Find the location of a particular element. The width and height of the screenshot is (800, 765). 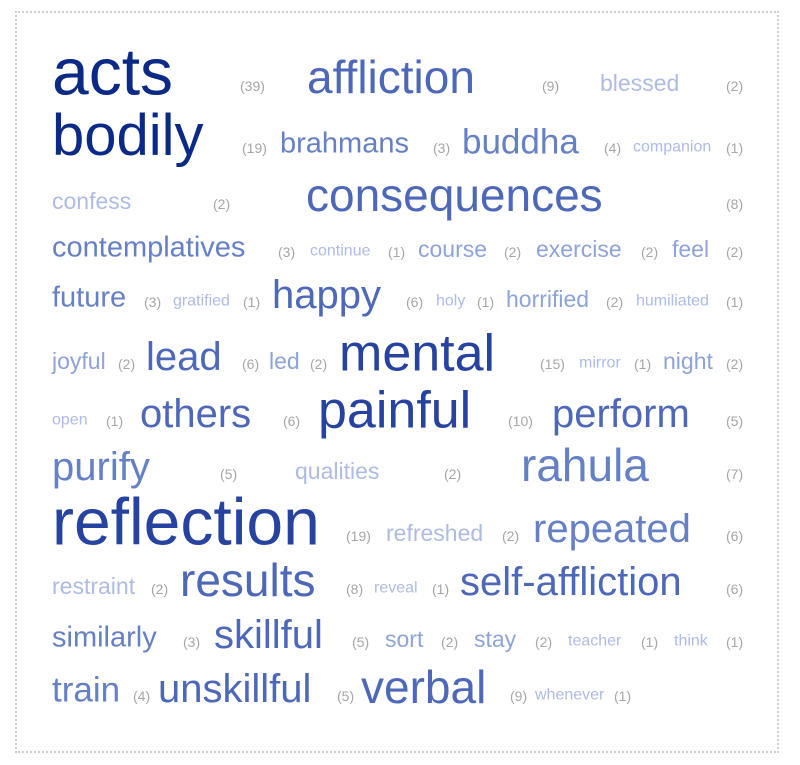

count-reveal: (1) is located at coordinates (441, 588).